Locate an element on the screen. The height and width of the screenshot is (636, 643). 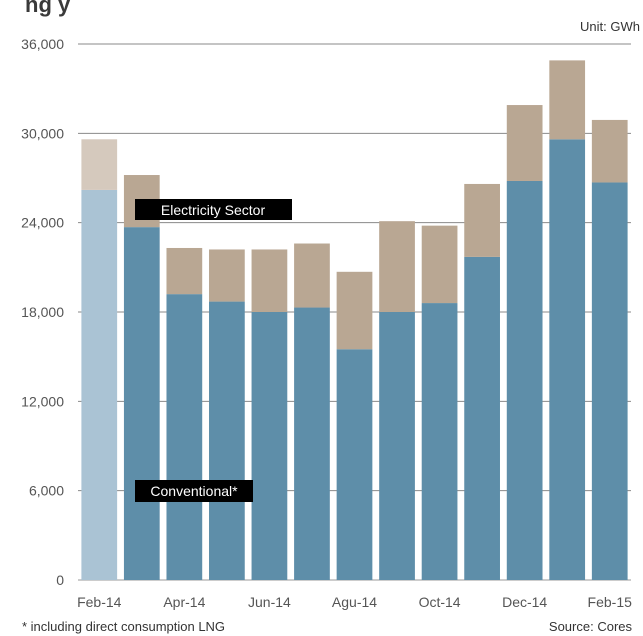
x-tick-label: Apr-14 is located at coordinates (184, 602).